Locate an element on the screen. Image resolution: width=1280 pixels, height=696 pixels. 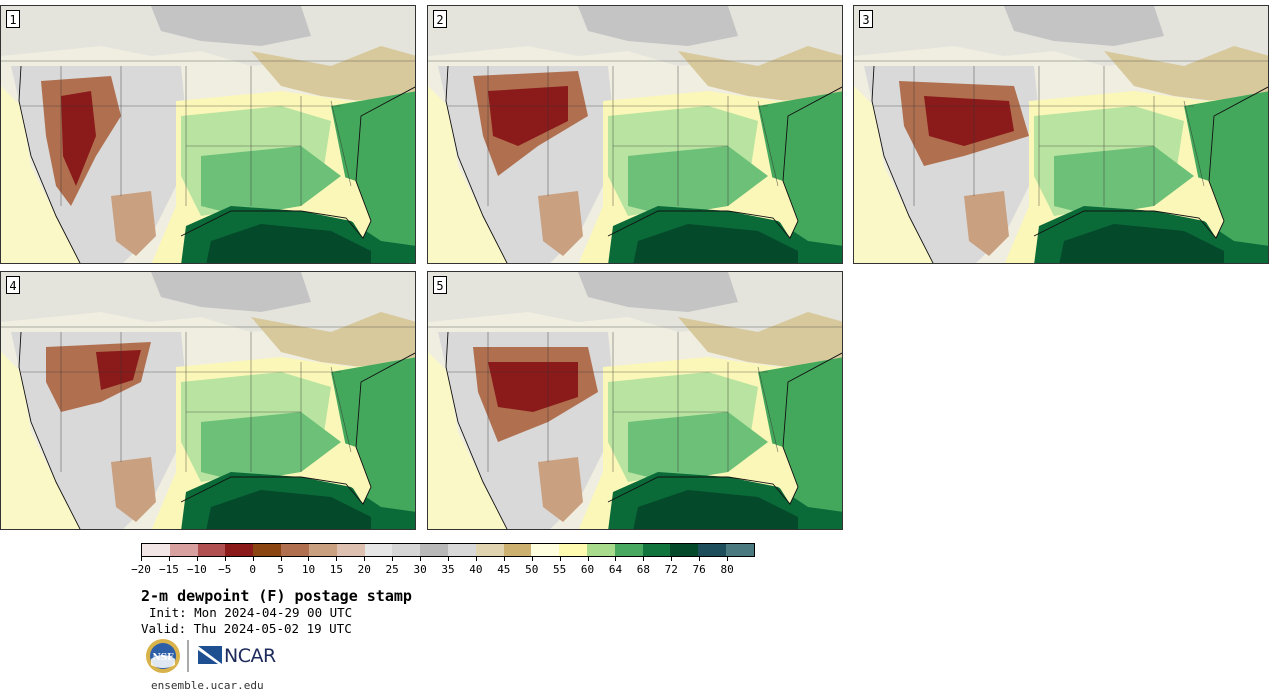
colorbar-tick-label: 15 is located at coordinates (336, 569).